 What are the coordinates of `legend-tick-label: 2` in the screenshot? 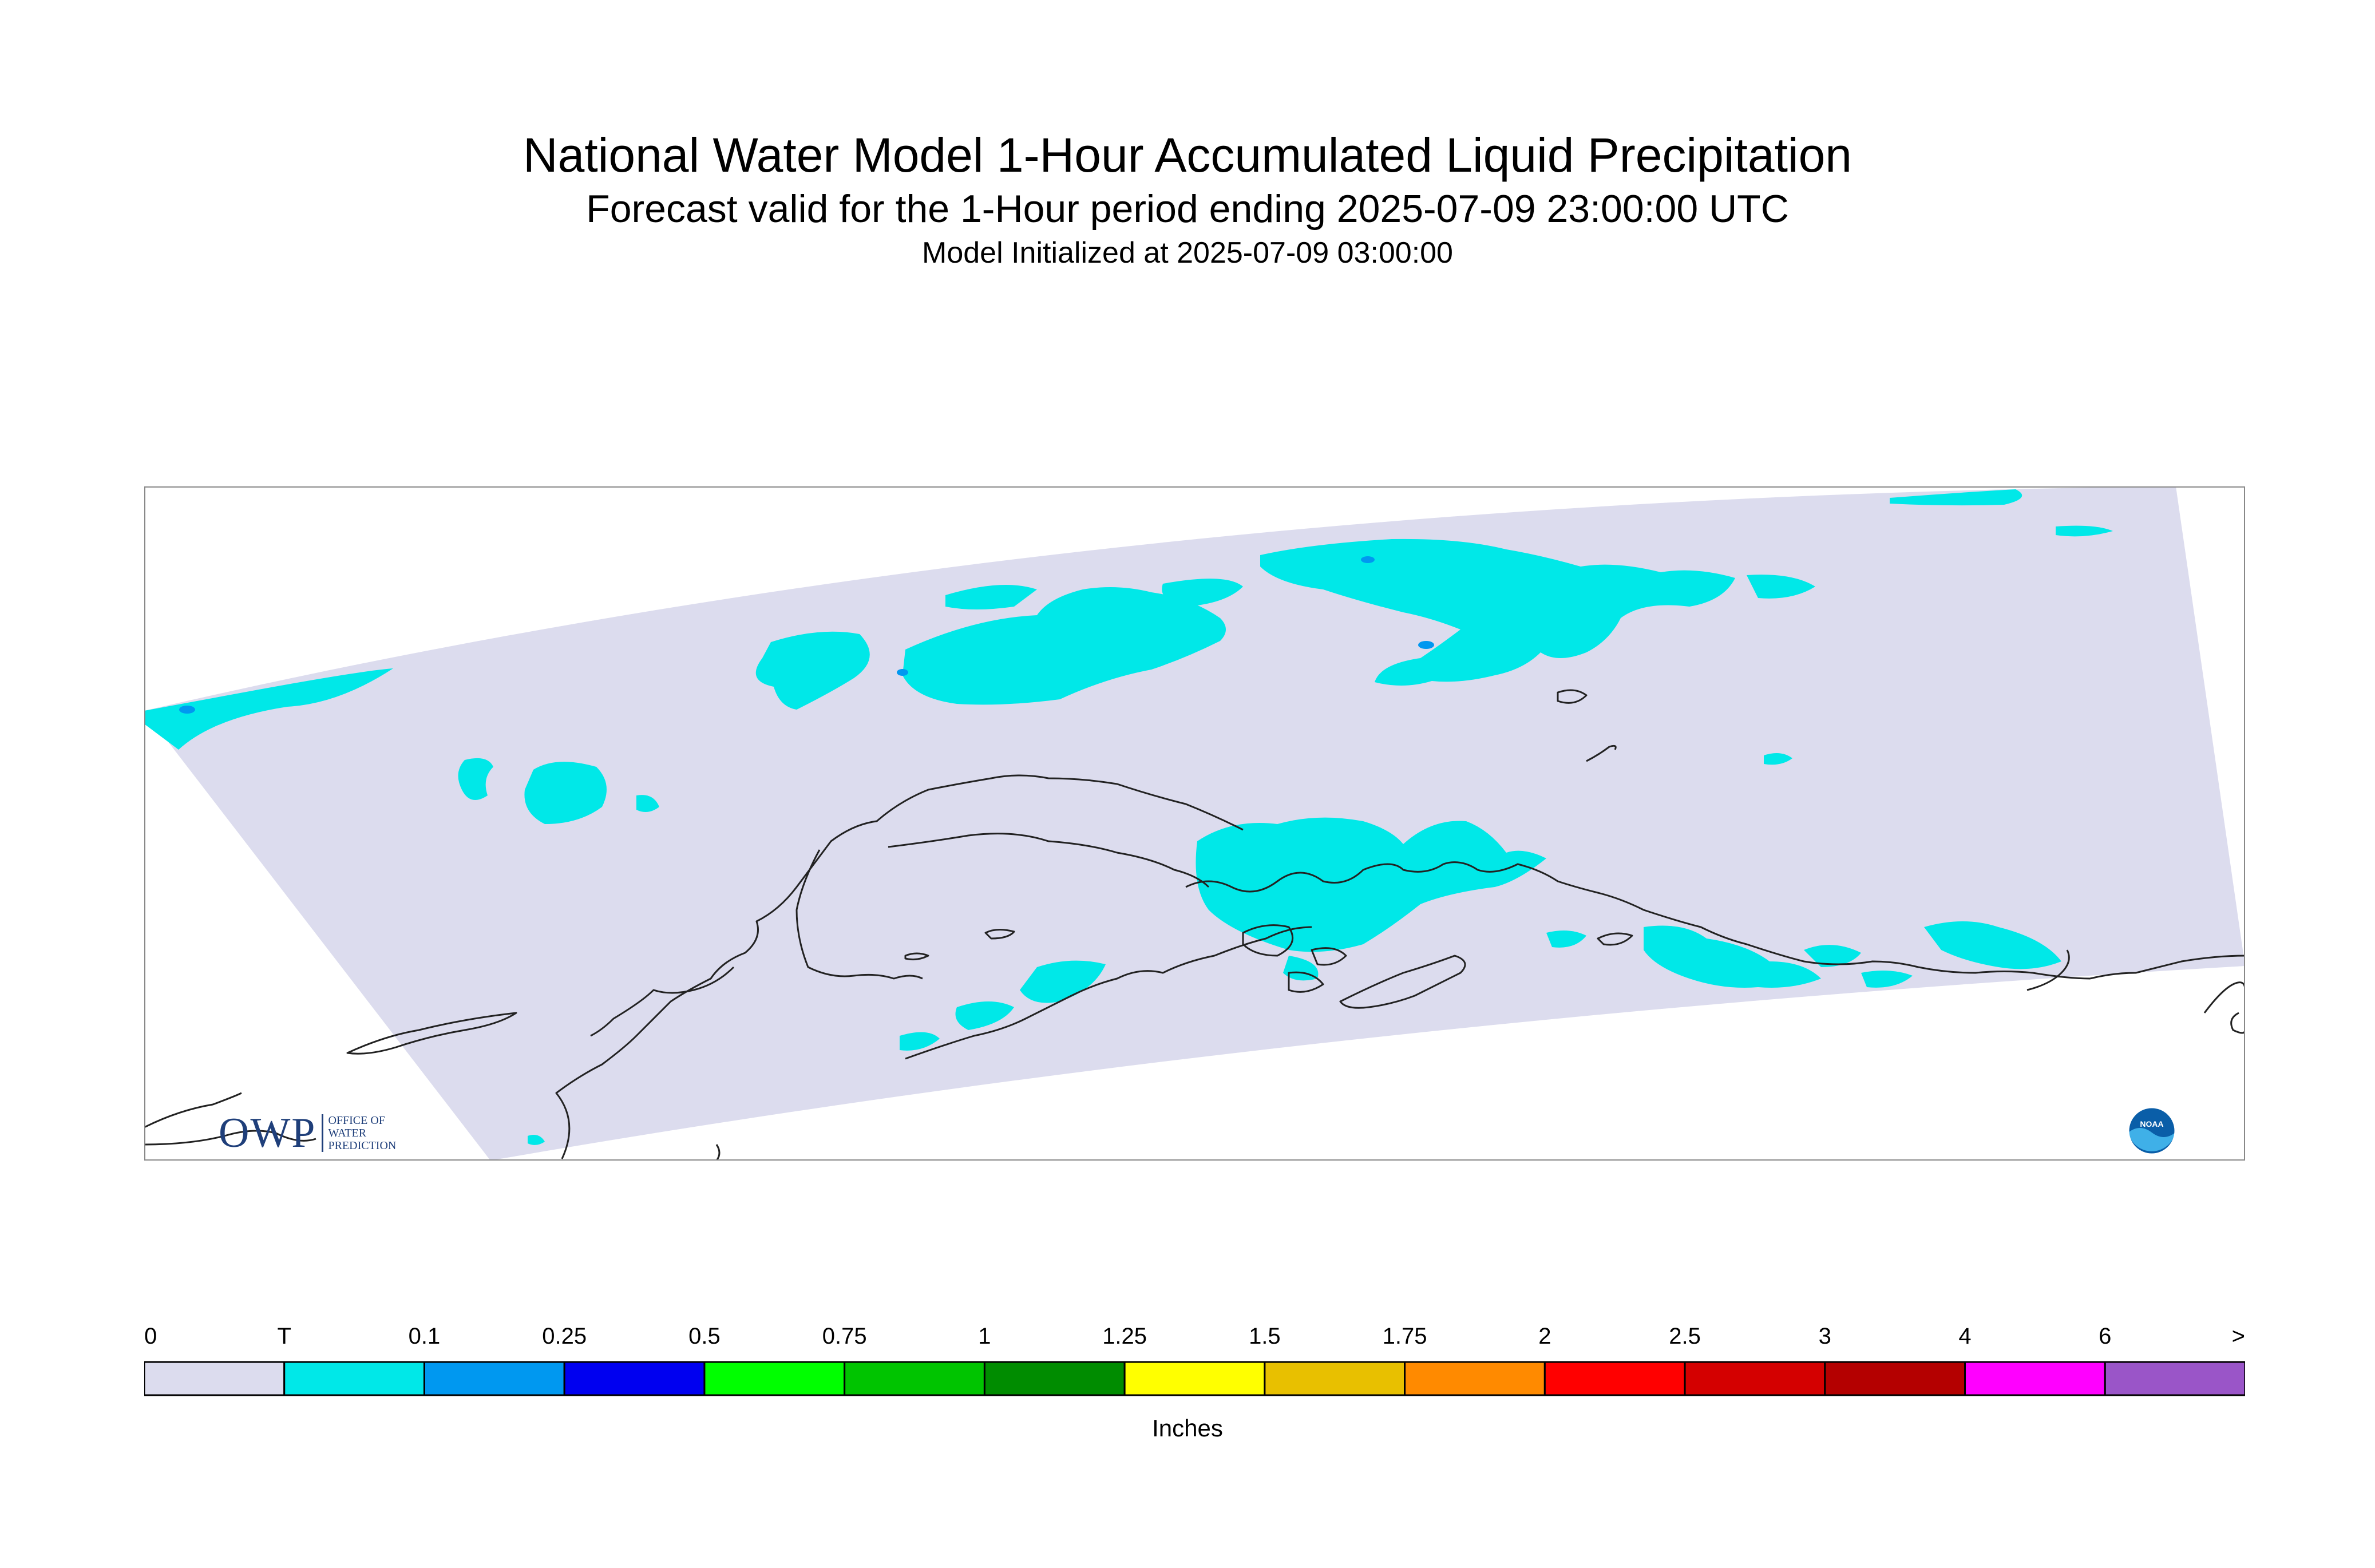 It's located at (1544, 1336).